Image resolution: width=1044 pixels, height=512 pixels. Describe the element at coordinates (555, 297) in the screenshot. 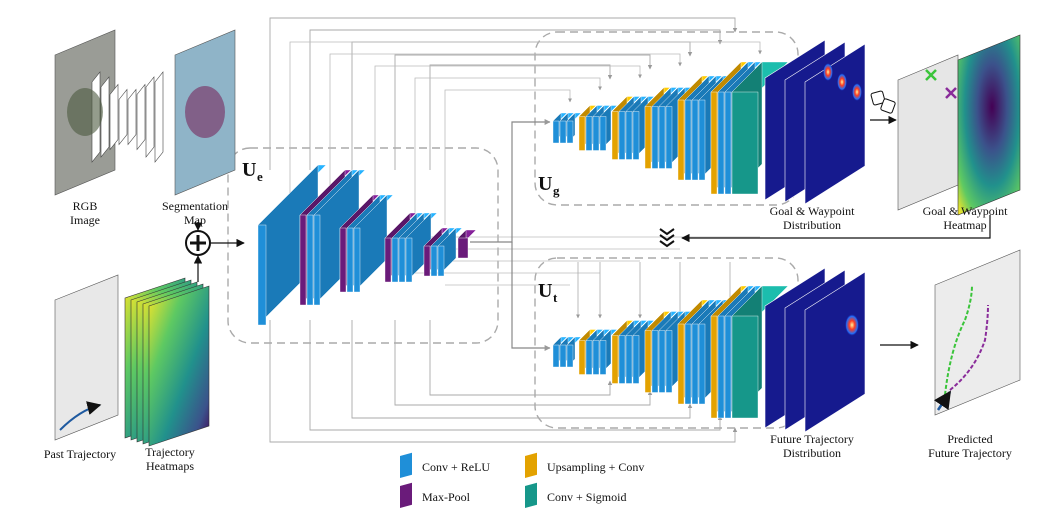

I see `module-subscript: t` at that location.